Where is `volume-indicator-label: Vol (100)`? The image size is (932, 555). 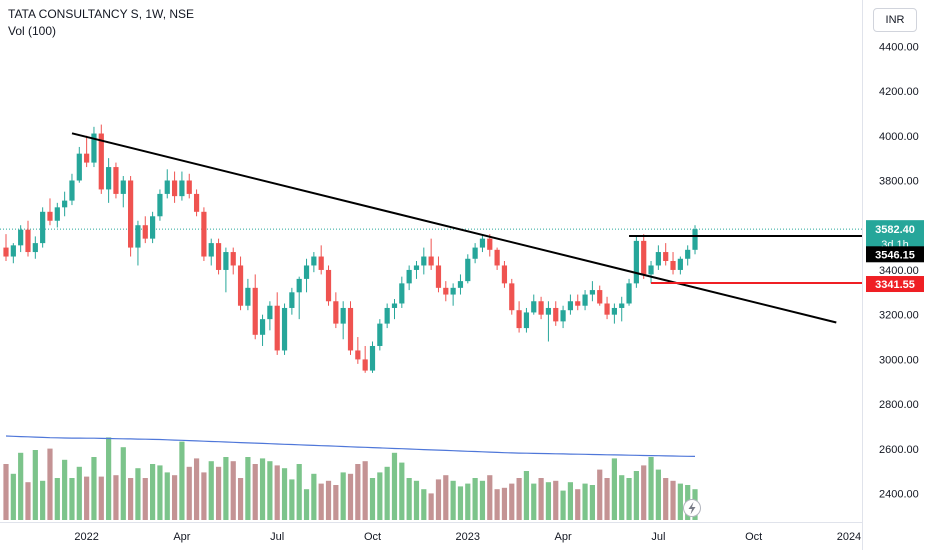 volume-indicator-label: Vol (100) is located at coordinates (32, 31).